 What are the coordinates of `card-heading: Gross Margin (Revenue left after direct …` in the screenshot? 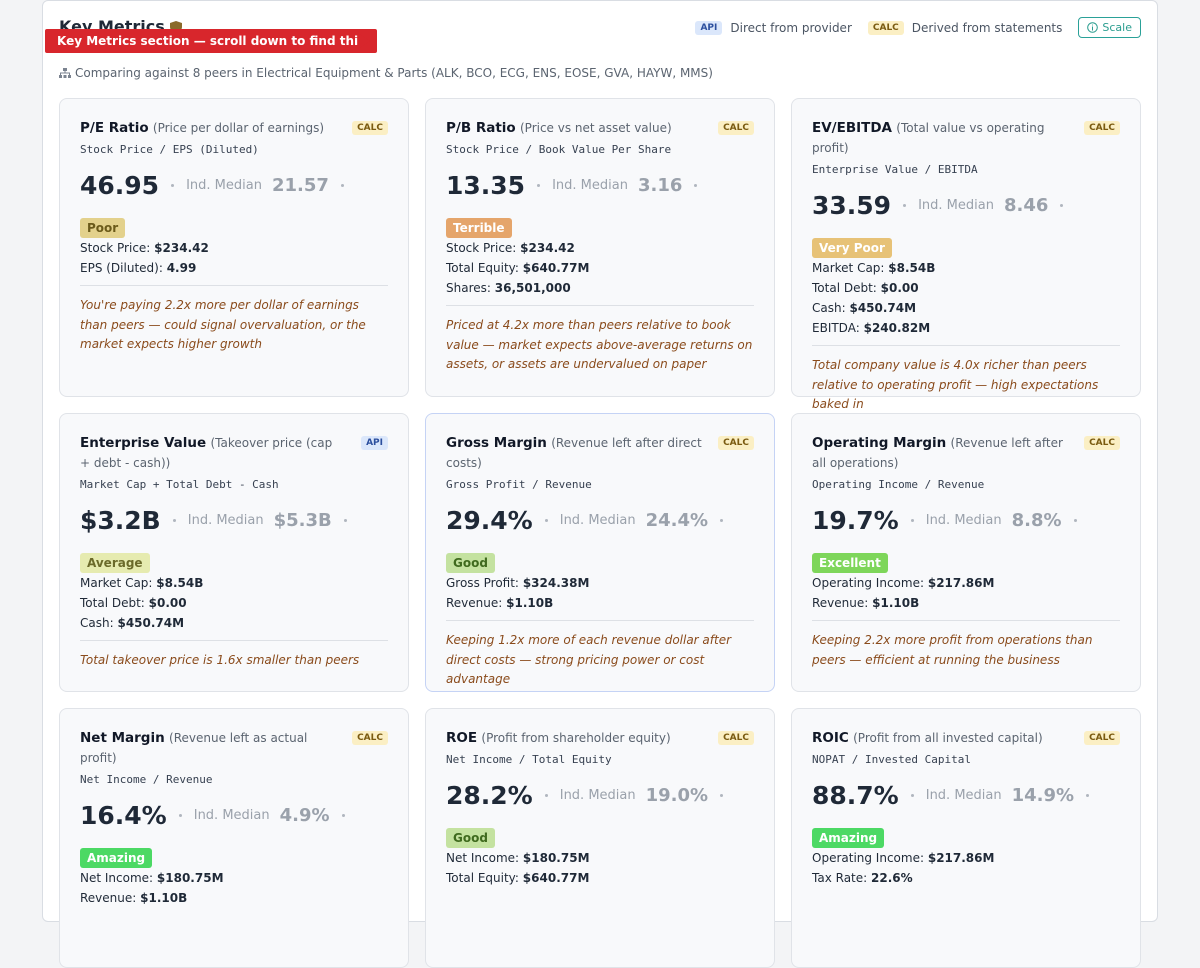 It's located at (600, 453).